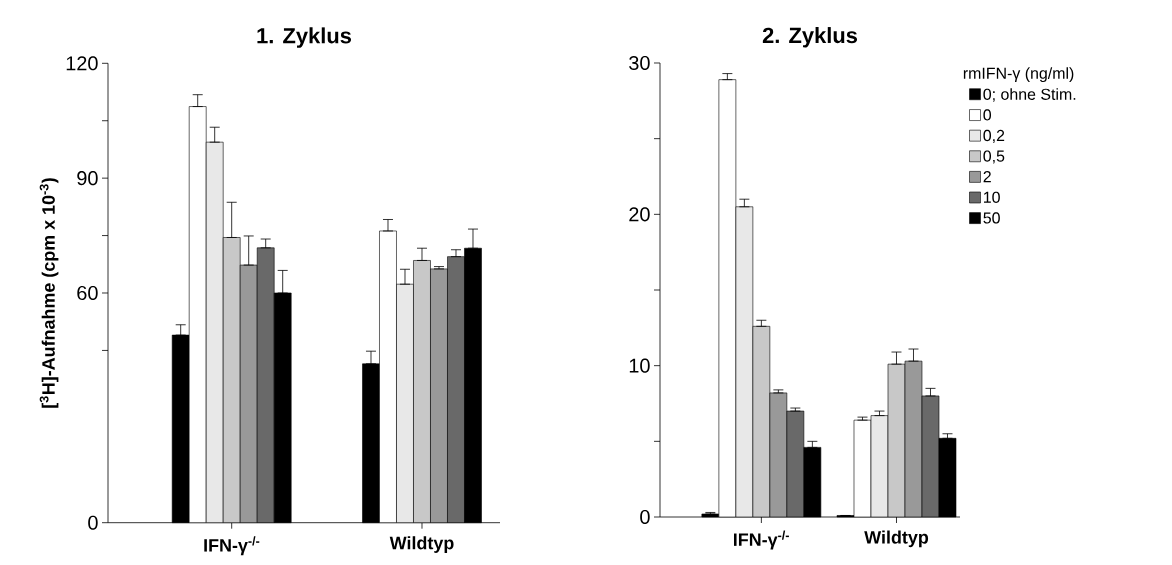 This screenshot has width=1172, height=565. Describe the element at coordinates (1029, 95) in the screenshot. I see `legend-label: 0; ohne Stim.` at that location.